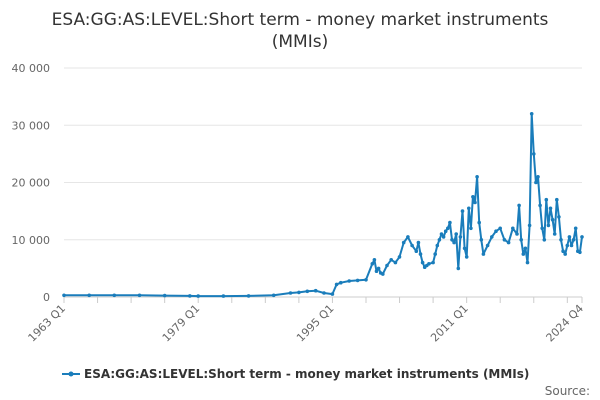  I want to click on source-credit: Source:, so click(567, 391).